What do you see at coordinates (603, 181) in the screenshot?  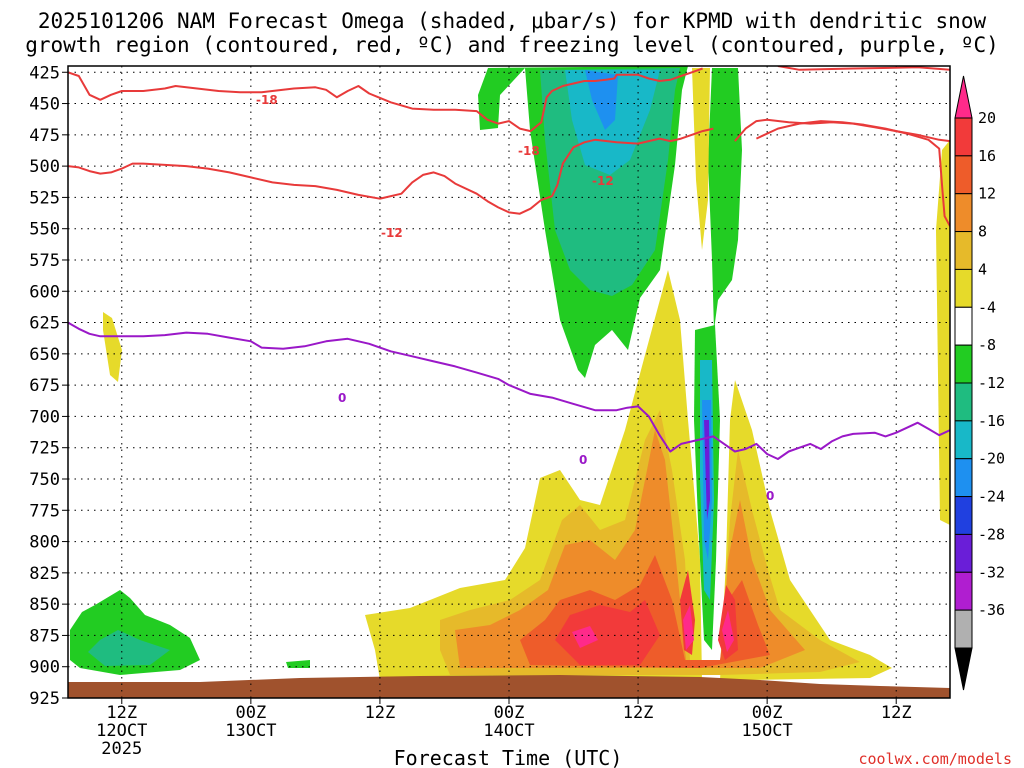 I see `contour-label-dgz-bottom-2: -12` at bounding box center [603, 181].